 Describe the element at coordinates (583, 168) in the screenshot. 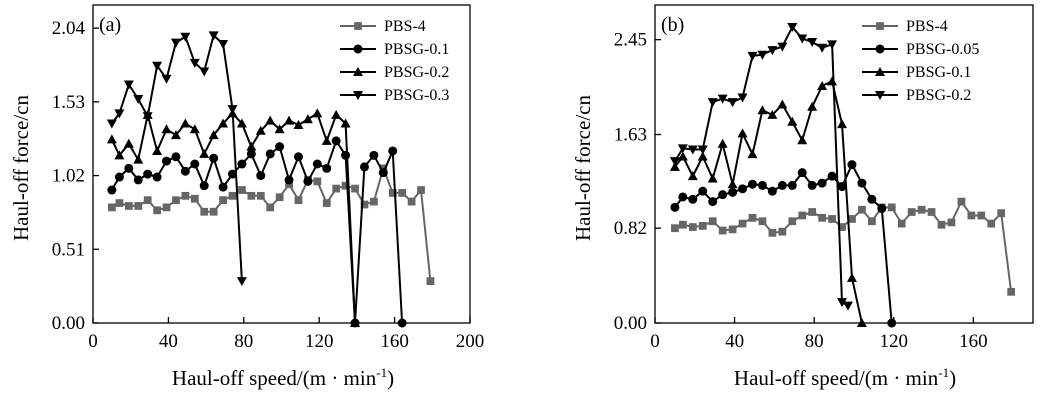

I see `y-axis-title: Haul-off force/cn` at that location.